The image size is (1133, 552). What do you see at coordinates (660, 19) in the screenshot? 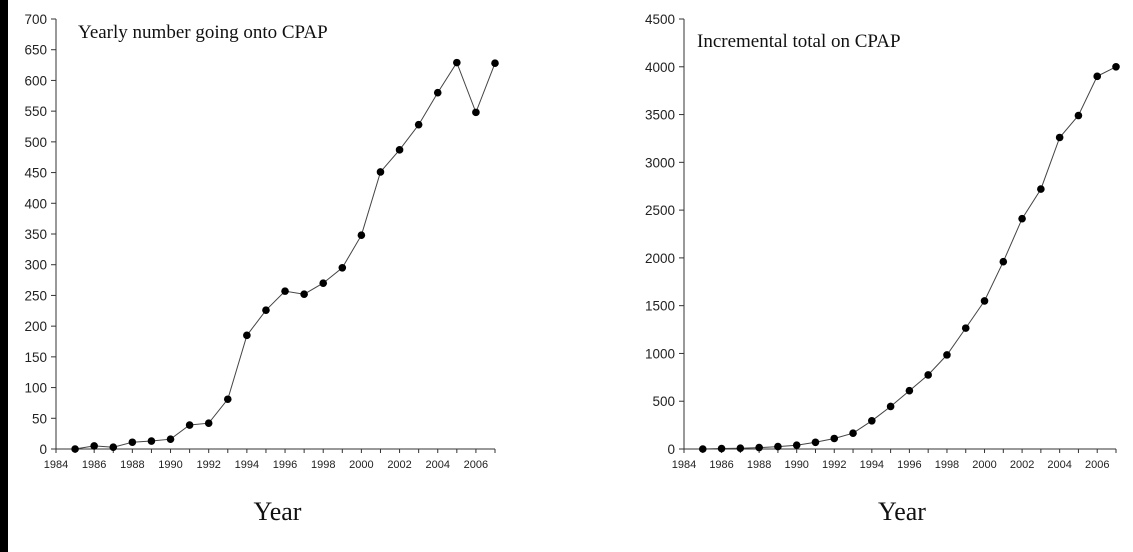
I see `y-tick-label: 4500` at bounding box center [660, 19].